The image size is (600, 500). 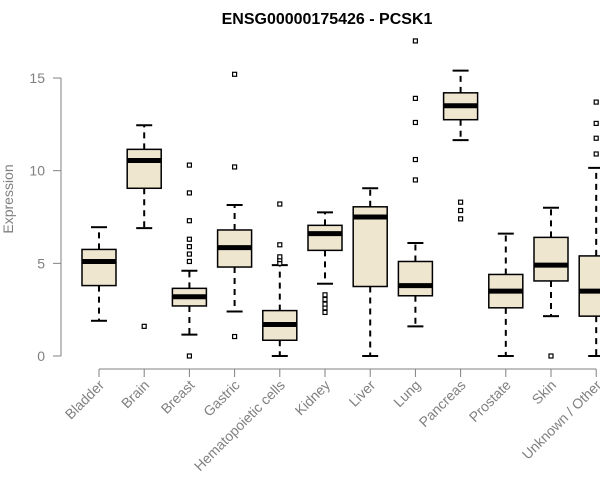 What do you see at coordinates (37, 78) in the screenshot?
I see `y-tick-label: 15` at bounding box center [37, 78].